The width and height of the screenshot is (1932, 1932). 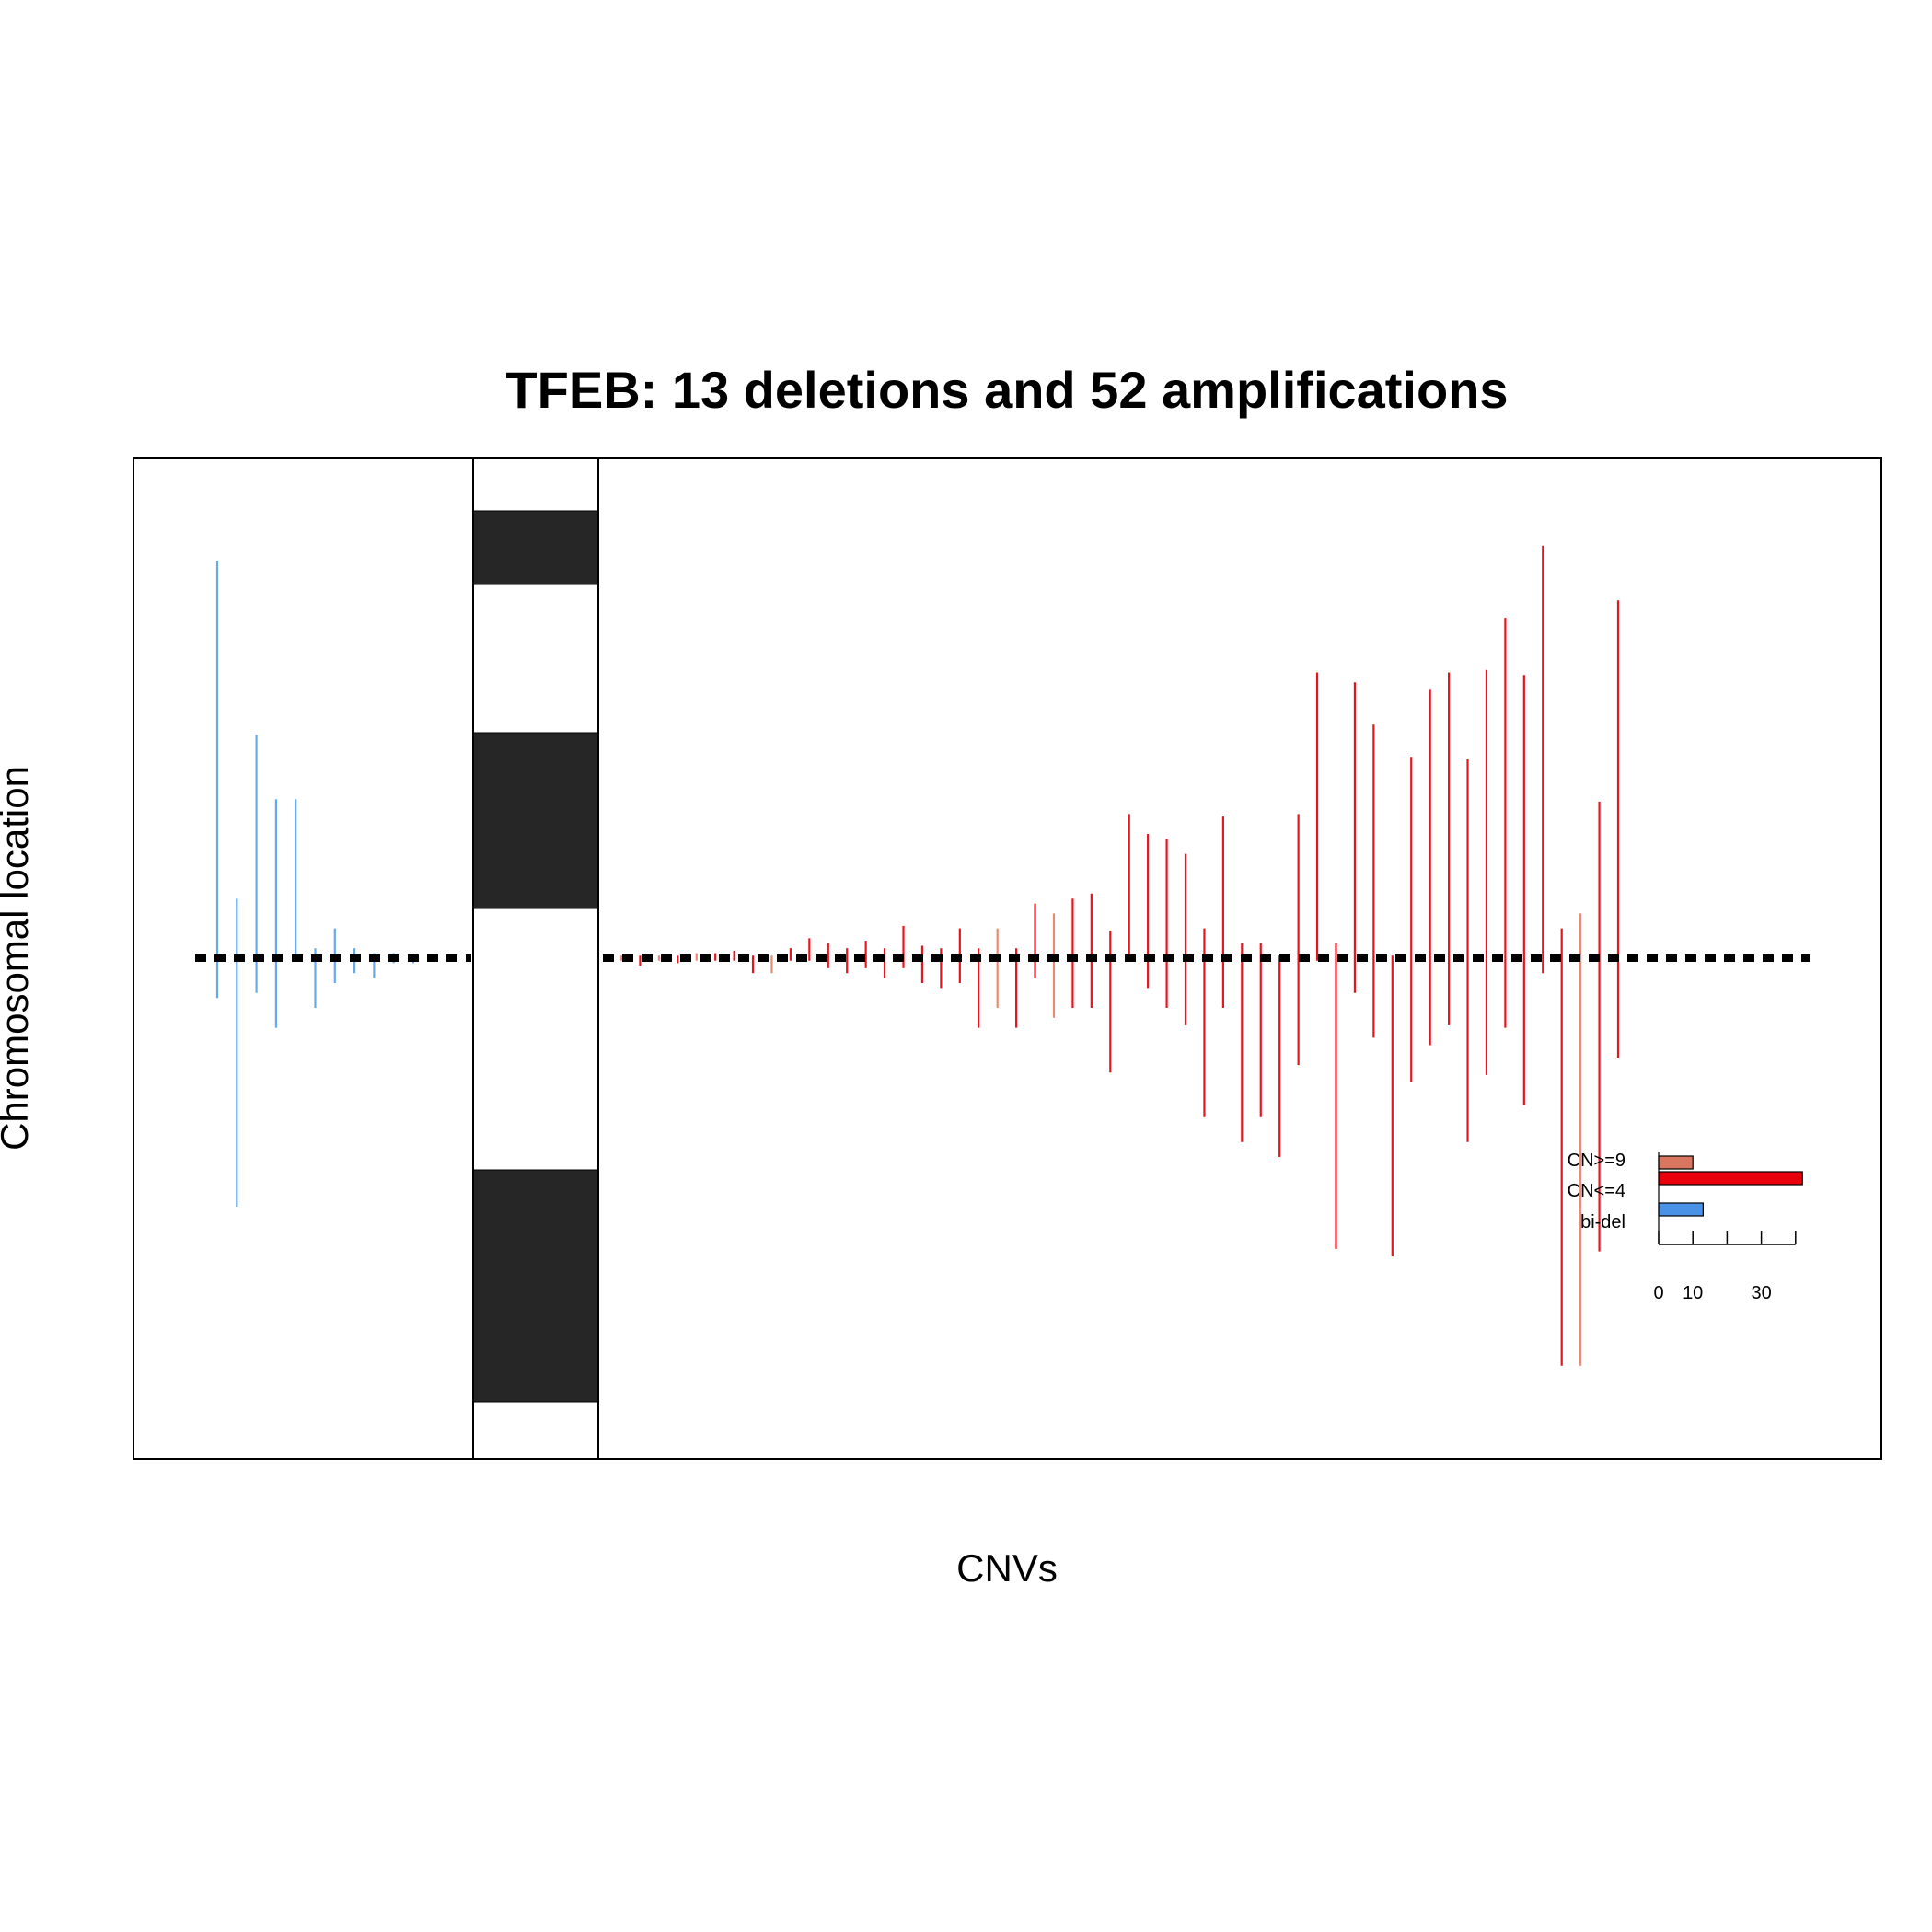 I want to click on inset-barplot: CN>=9 CN<=4 bi-del 0 10 30, so click(x=1686, y=1227).